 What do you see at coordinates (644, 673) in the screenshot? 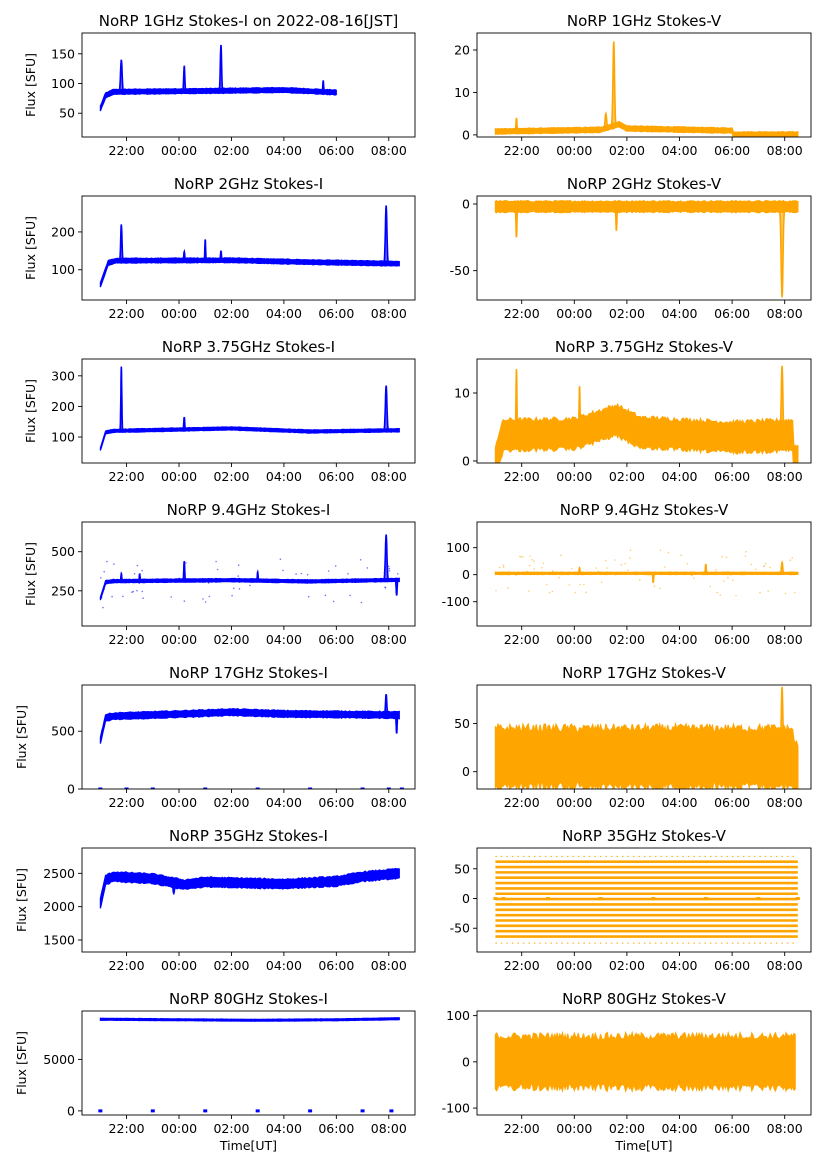
I see `panel-title: NoRP 17GHz Stokes-V` at bounding box center [644, 673].